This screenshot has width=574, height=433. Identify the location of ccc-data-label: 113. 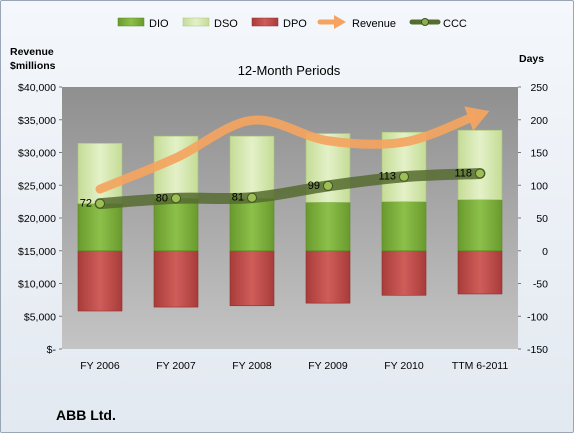
(387, 177).